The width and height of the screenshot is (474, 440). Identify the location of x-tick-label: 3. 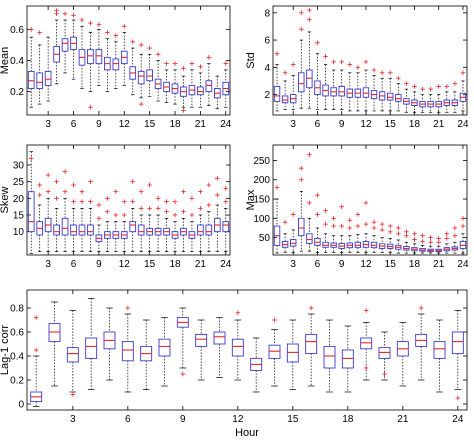
(293, 124).